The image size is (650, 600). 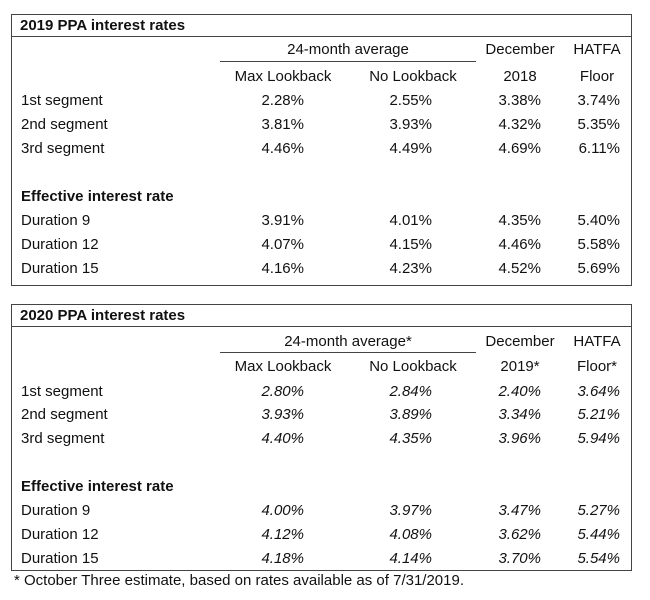 I want to click on cell-december: 3.96%, so click(x=519, y=438).